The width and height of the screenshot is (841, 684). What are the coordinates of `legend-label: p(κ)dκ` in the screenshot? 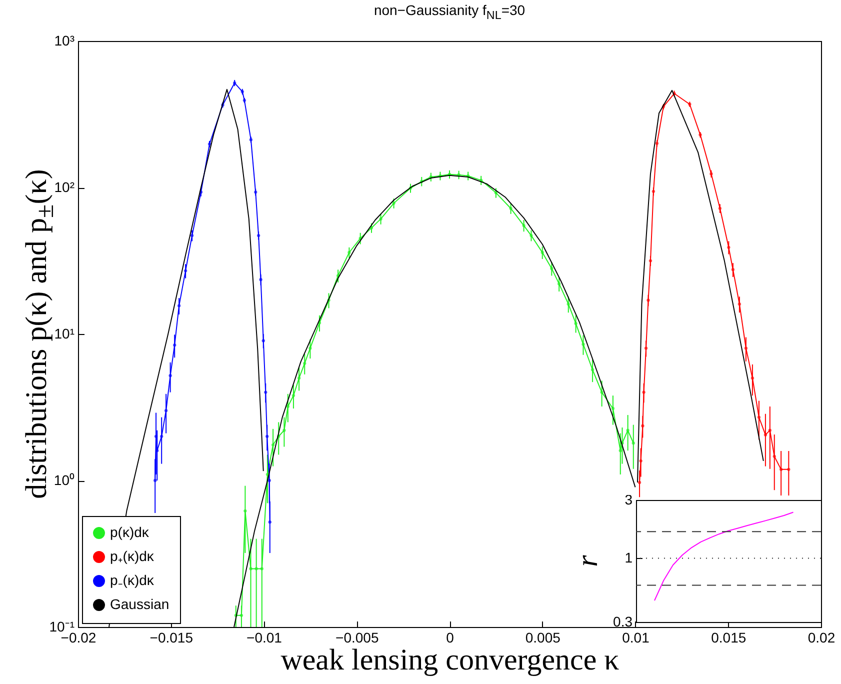 It's located at (130, 532).